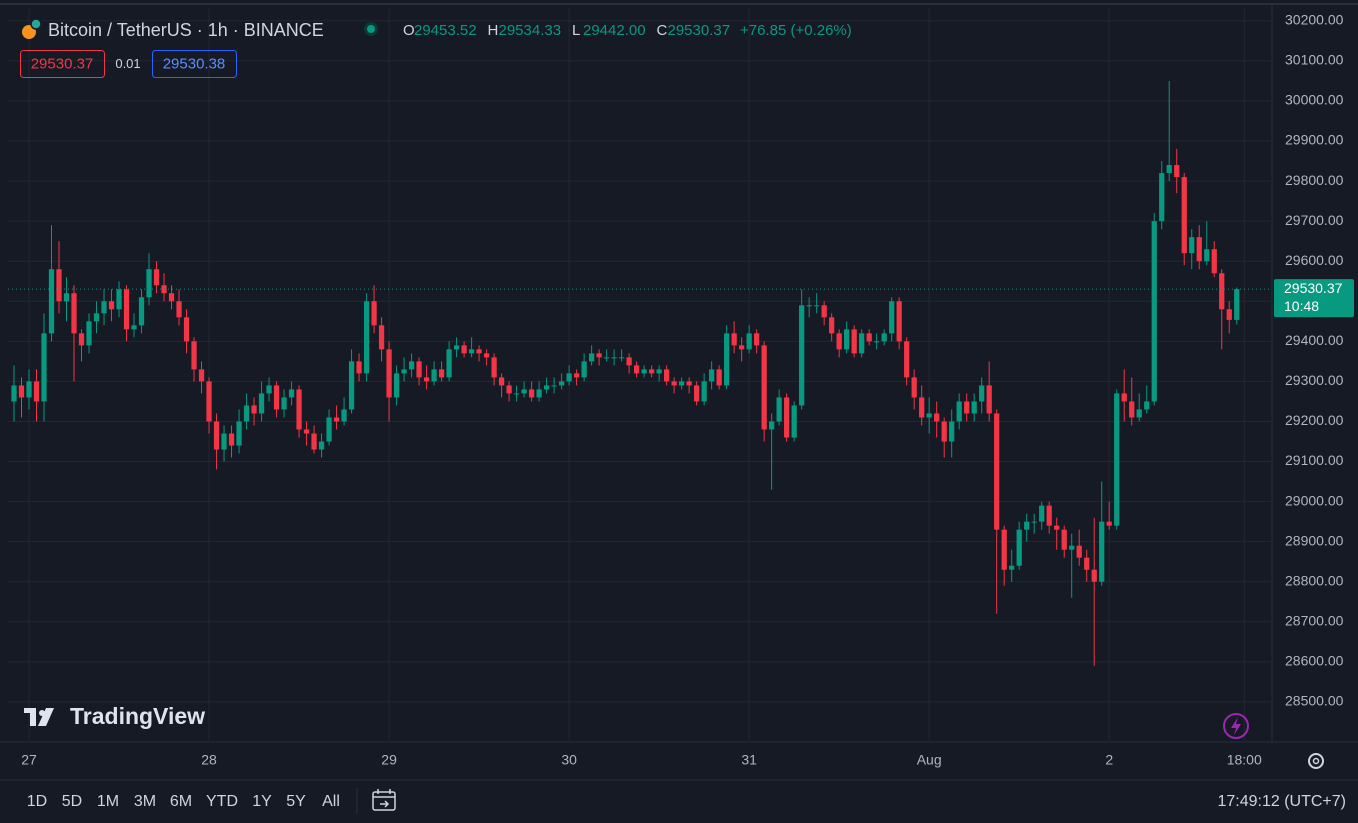 The height and width of the screenshot is (823, 1358). Describe the element at coordinates (1314, 100) in the screenshot. I see `y-tick-label: 30000.00` at that location.